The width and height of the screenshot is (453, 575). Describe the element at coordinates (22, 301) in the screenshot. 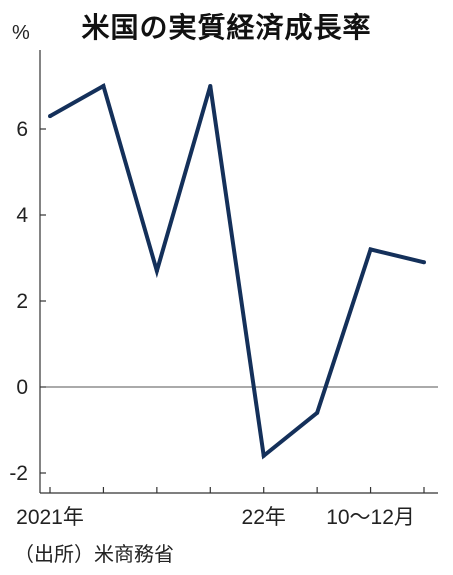

I see `y-tick-label: 2` at that location.